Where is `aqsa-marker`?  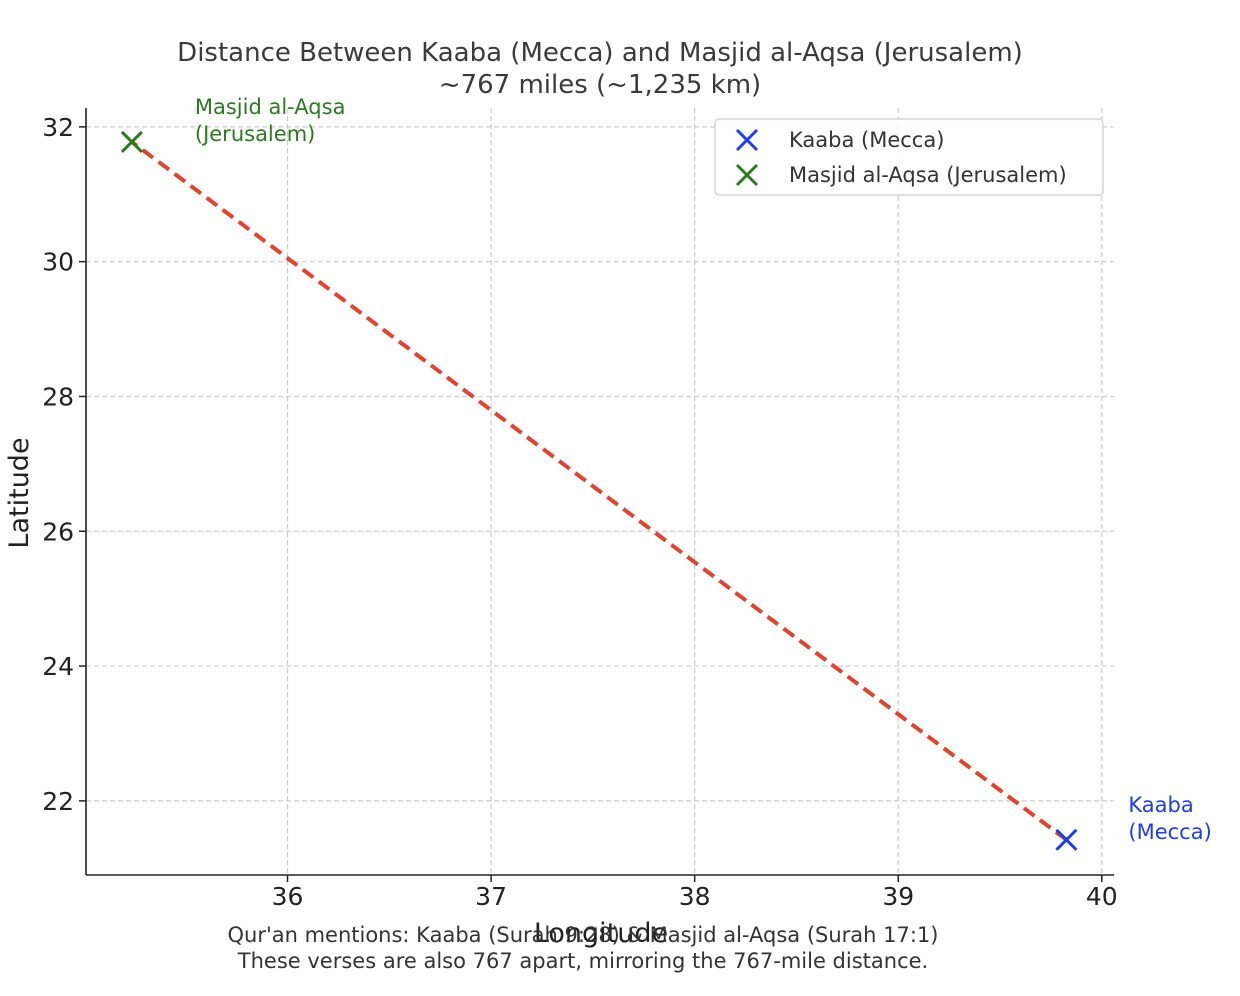 aqsa-marker is located at coordinates (131, 141).